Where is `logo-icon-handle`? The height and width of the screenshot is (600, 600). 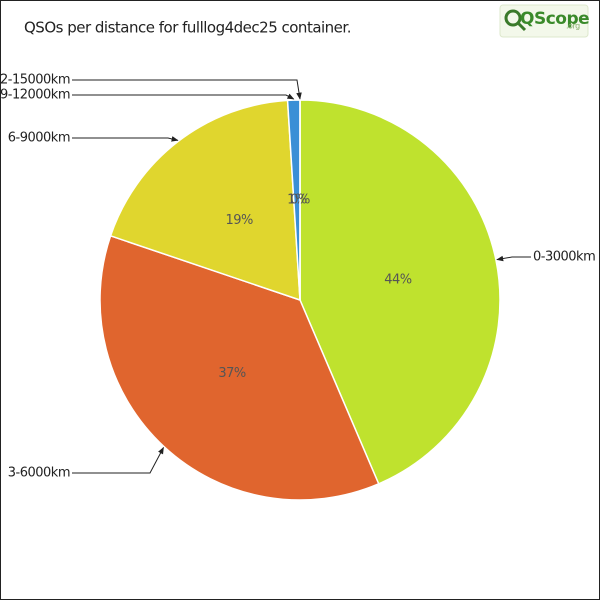
logo-icon-handle is located at coordinates (521, 26).